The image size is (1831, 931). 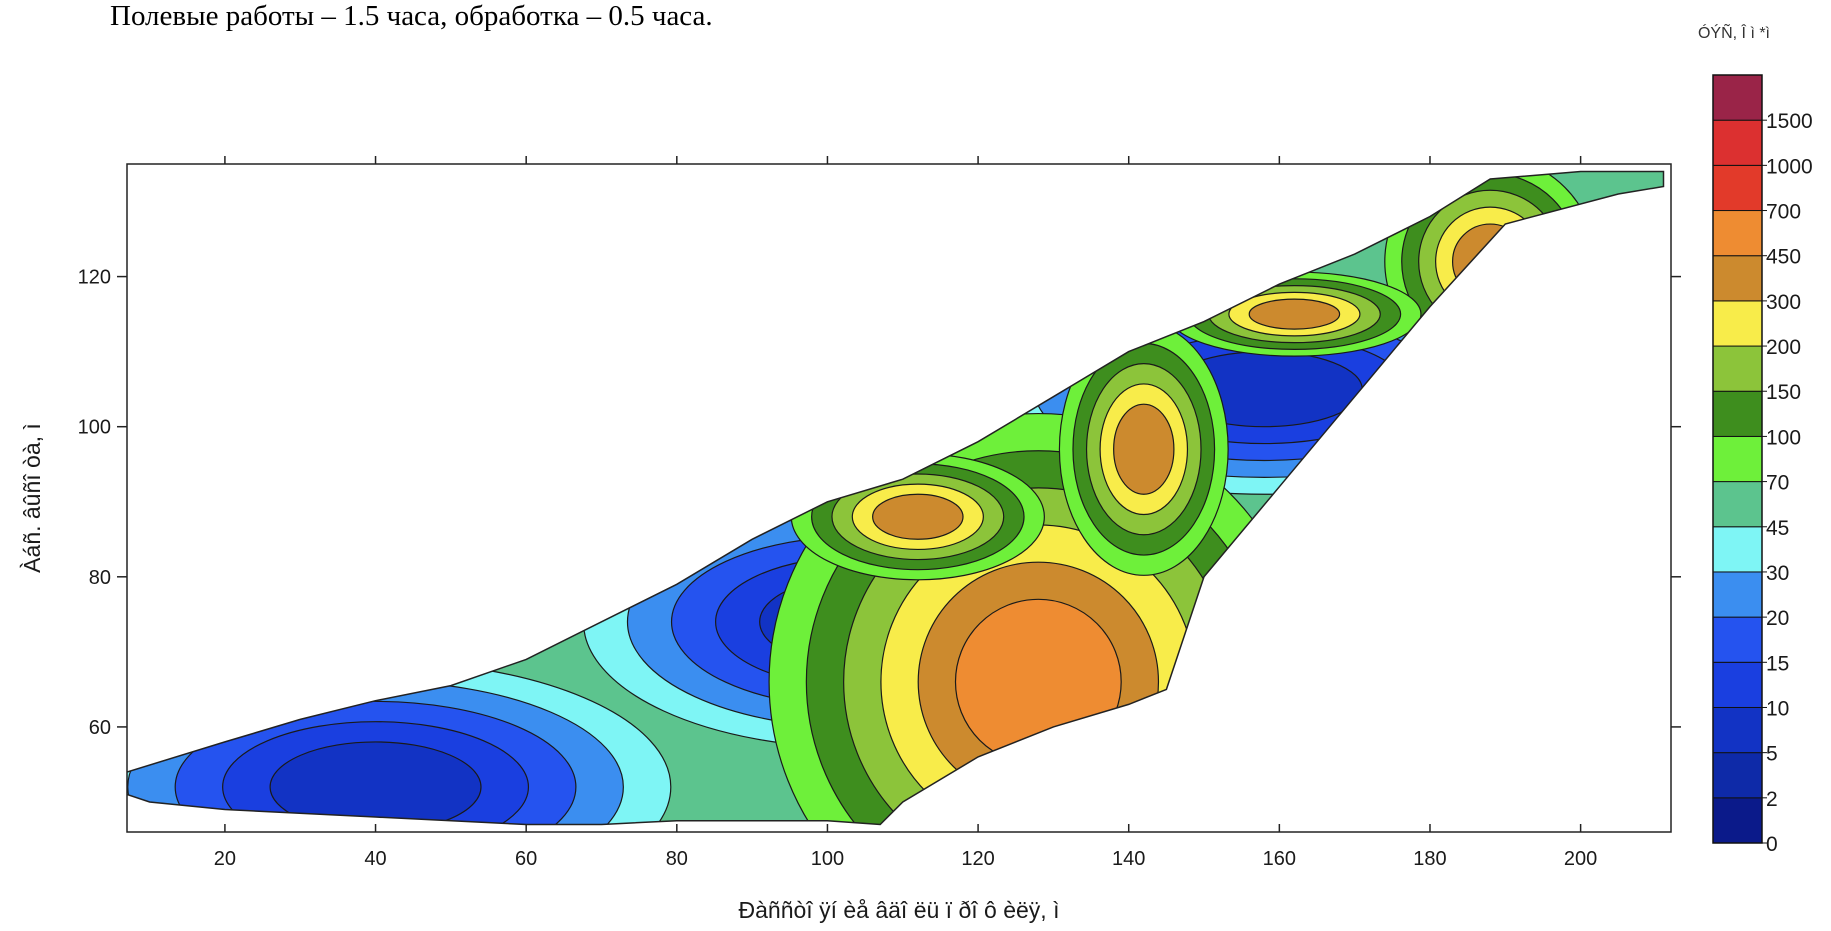 I want to click on colorbar-title: ÓÝÑ, Î ì *ì, so click(x=1734, y=32).